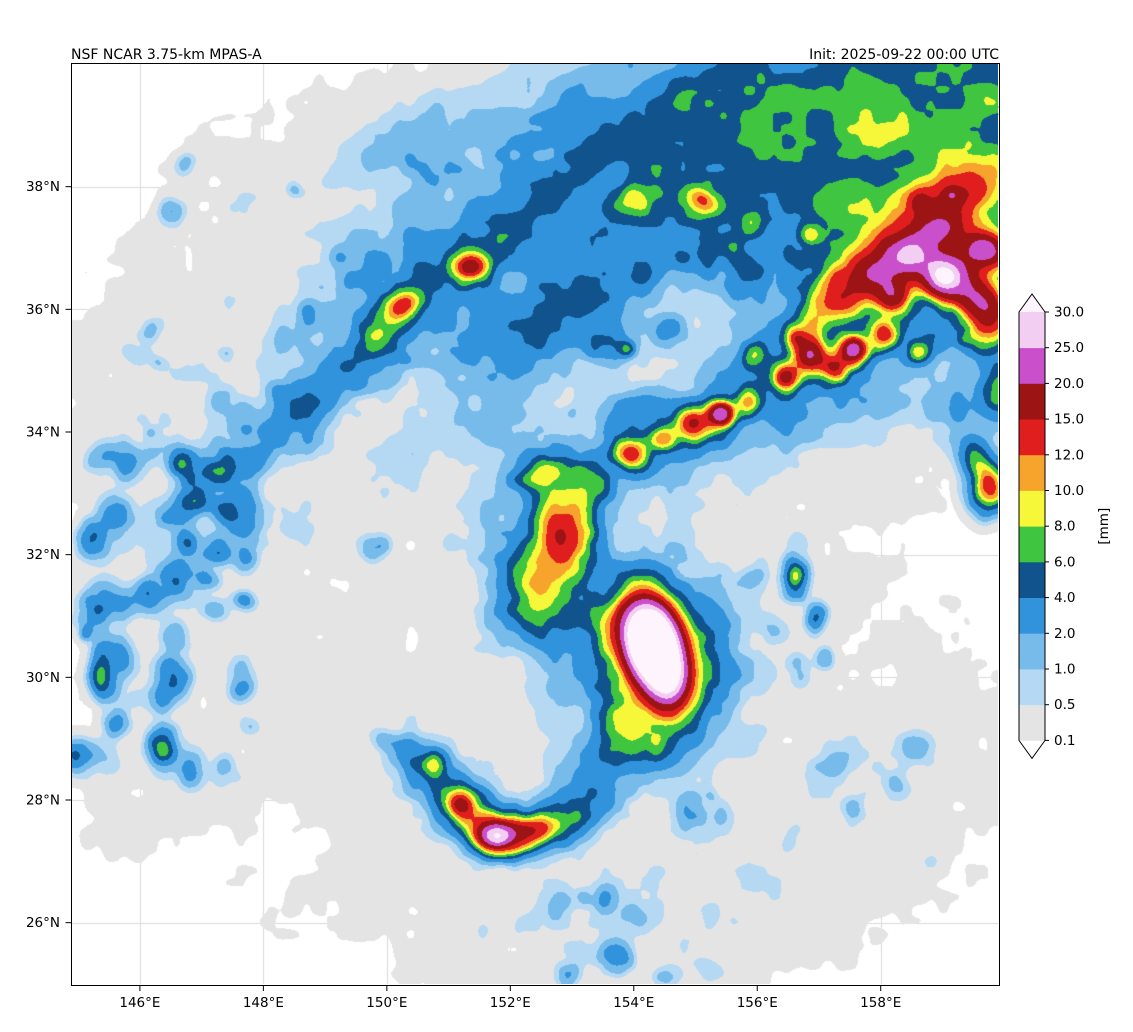 The width and height of the screenshot is (1133, 1032). Describe the element at coordinates (1069, 313) in the screenshot. I see `colorbar-tick-label: 30.0` at that location.